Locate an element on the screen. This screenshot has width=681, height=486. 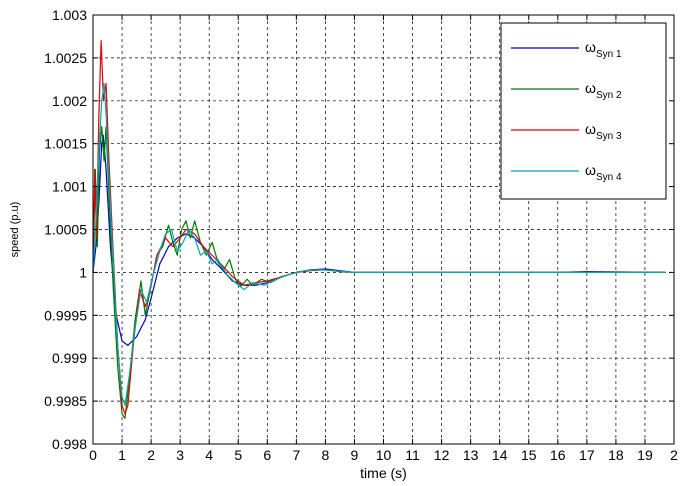
y-tick-label: 1.003 is located at coordinates (69, 15).